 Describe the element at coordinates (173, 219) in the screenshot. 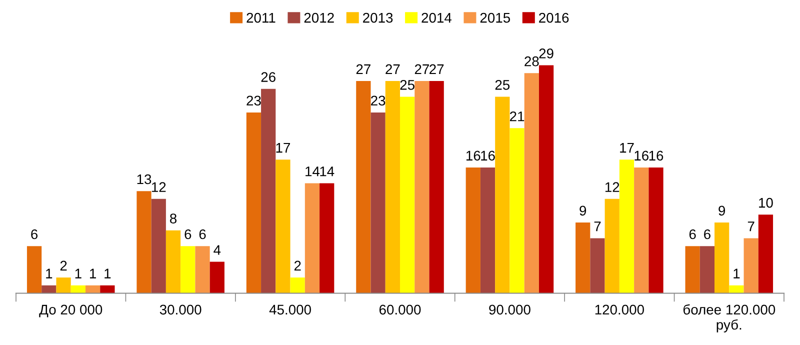

I see `data-label: 8` at that location.